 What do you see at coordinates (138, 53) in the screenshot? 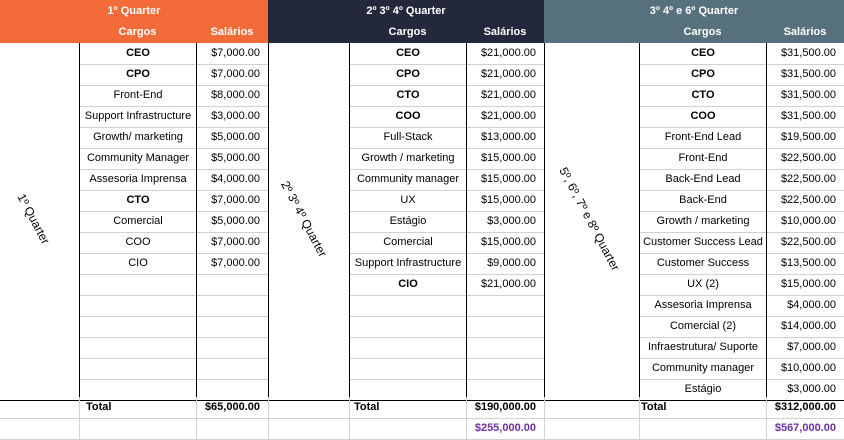
I see `q1-cargo: CEO` at bounding box center [138, 53].